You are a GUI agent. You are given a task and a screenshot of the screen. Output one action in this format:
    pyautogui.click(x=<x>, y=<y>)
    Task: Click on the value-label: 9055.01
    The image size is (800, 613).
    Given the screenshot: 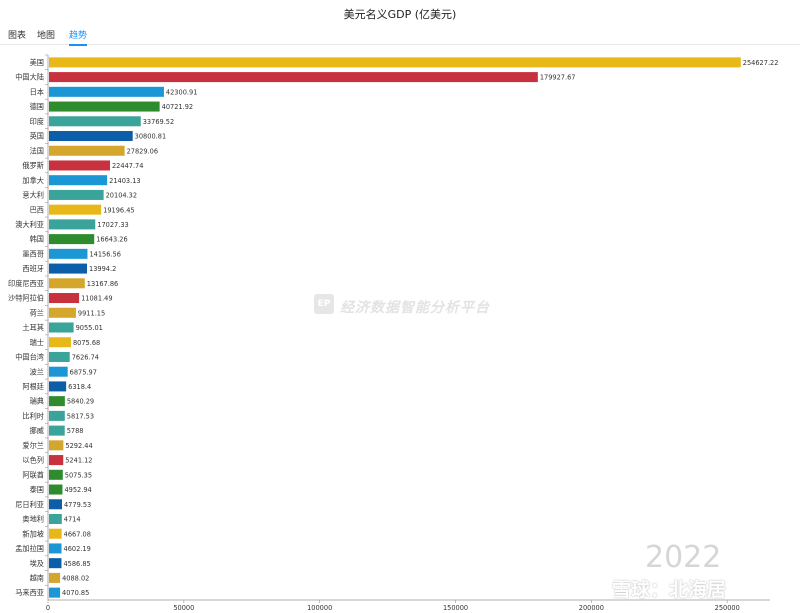 What is the action you would take?
    pyautogui.click(x=89, y=328)
    